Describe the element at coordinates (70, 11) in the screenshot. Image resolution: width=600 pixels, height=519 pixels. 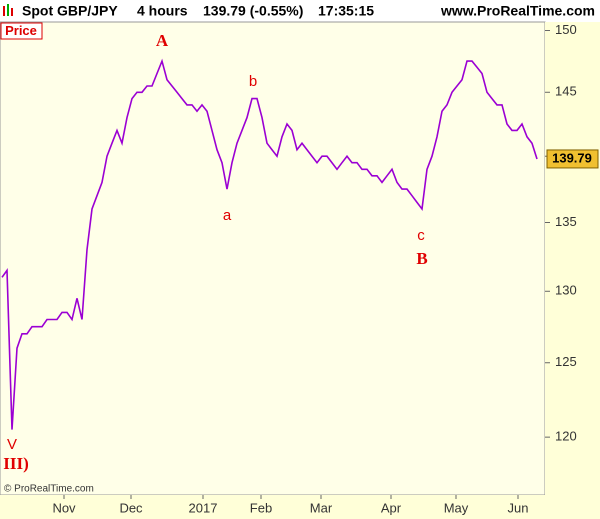
I see `title: Spot GBP/JPY` at that location.